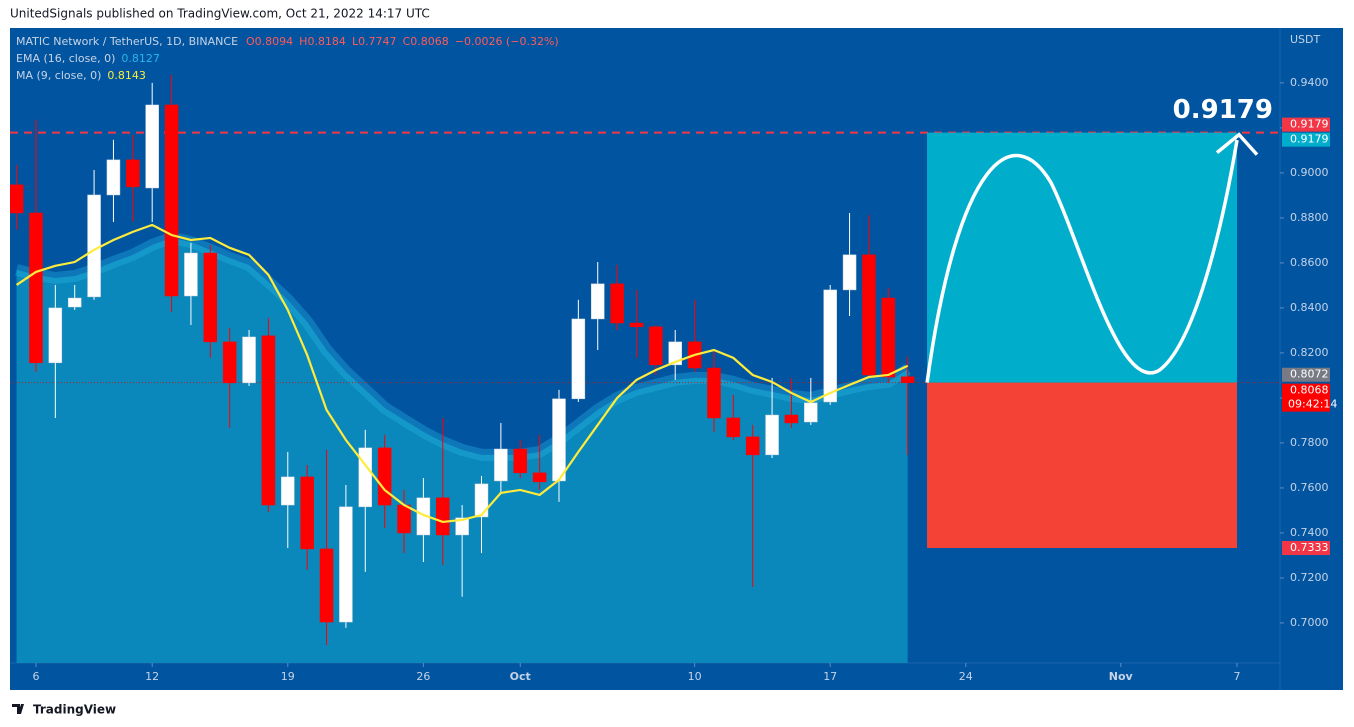  What do you see at coordinates (126, 75) in the screenshot?
I see `legend-value: 0.8143` at bounding box center [126, 75].